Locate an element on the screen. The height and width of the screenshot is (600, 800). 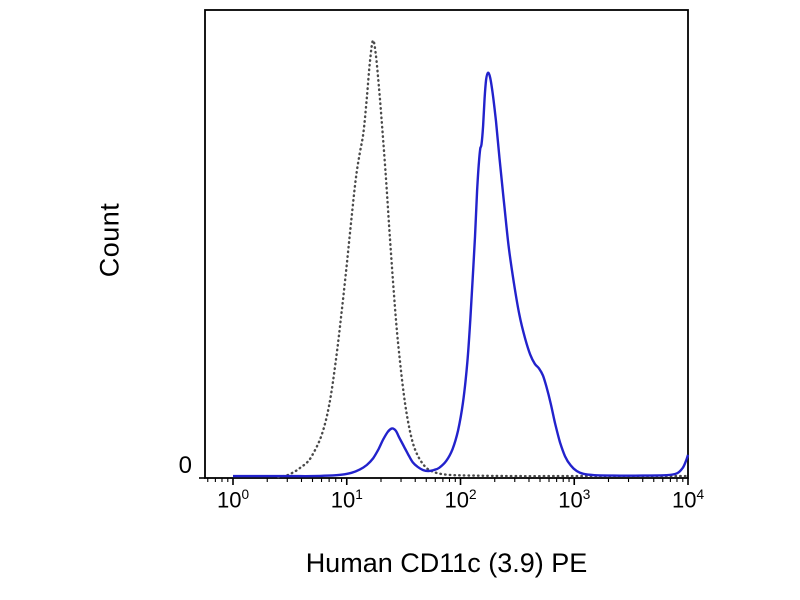
x-tick-label: 10² is located at coordinates (460, 500).